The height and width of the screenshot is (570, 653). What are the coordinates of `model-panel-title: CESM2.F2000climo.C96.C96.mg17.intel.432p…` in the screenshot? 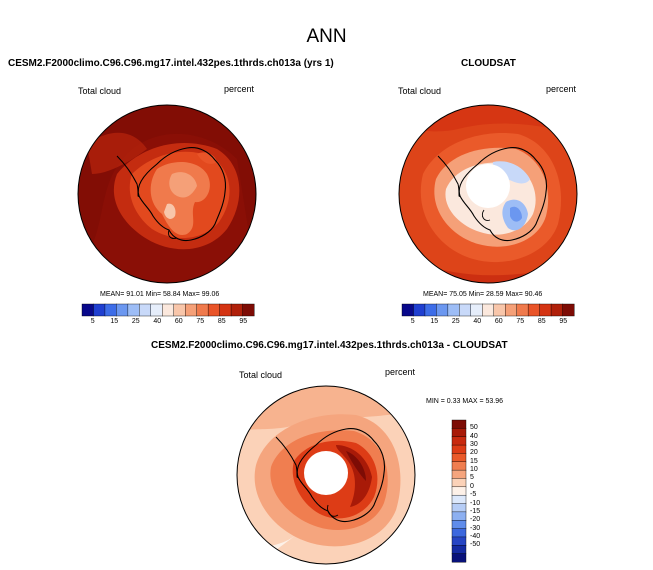 It's located at (171, 63).